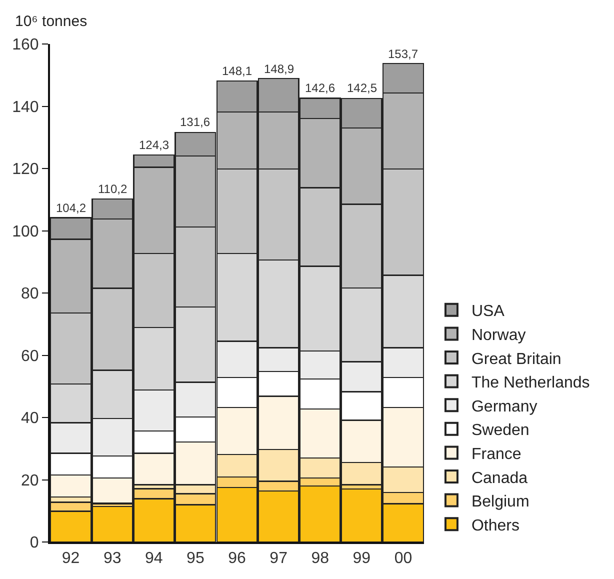 Image resolution: width=614 pixels, height=579 pixels. I want to click on y-tick-label: 120, so click(25, 169).